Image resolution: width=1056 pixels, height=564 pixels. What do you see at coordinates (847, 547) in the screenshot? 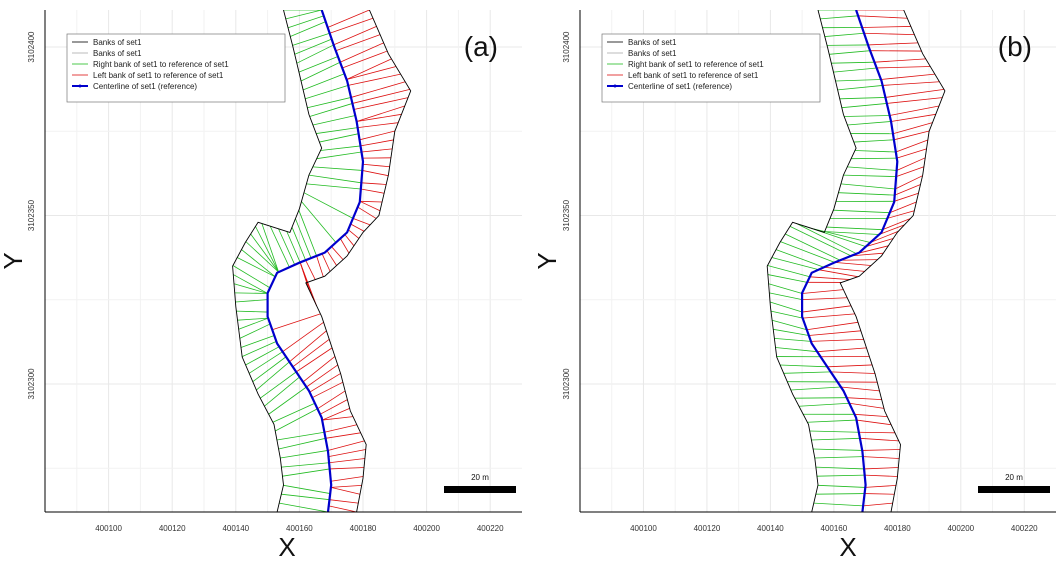
I see `x-axis-title: X` at bounding box center [847, 547].